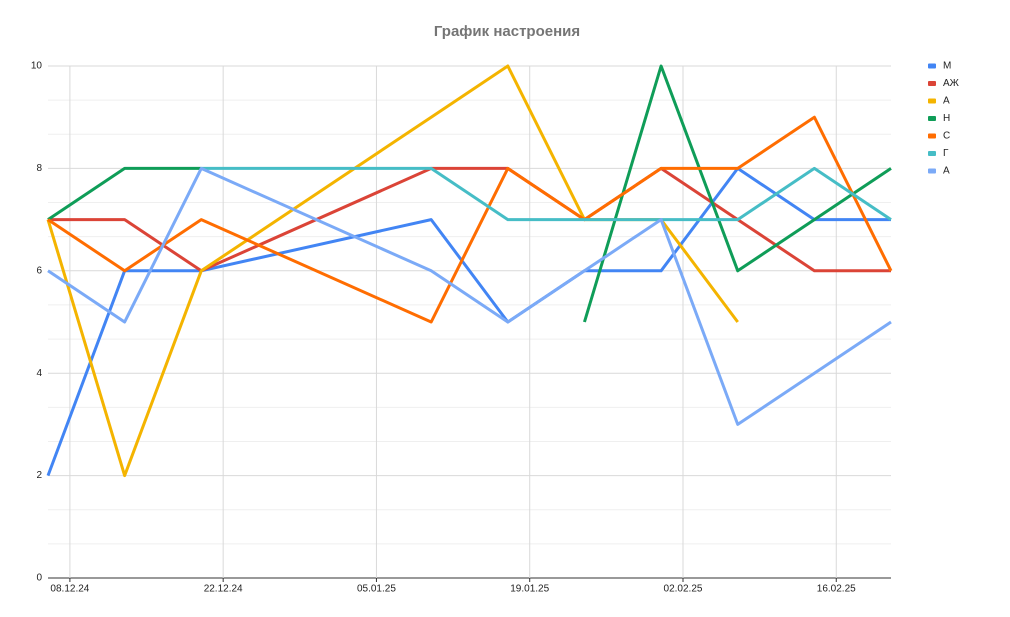 The width and height of the screenshot is (1010, 617). What do you see at coordinates (39, 168) in the screenshot?
I see `y-tick-label: 8` at bounding box center [39, 168].